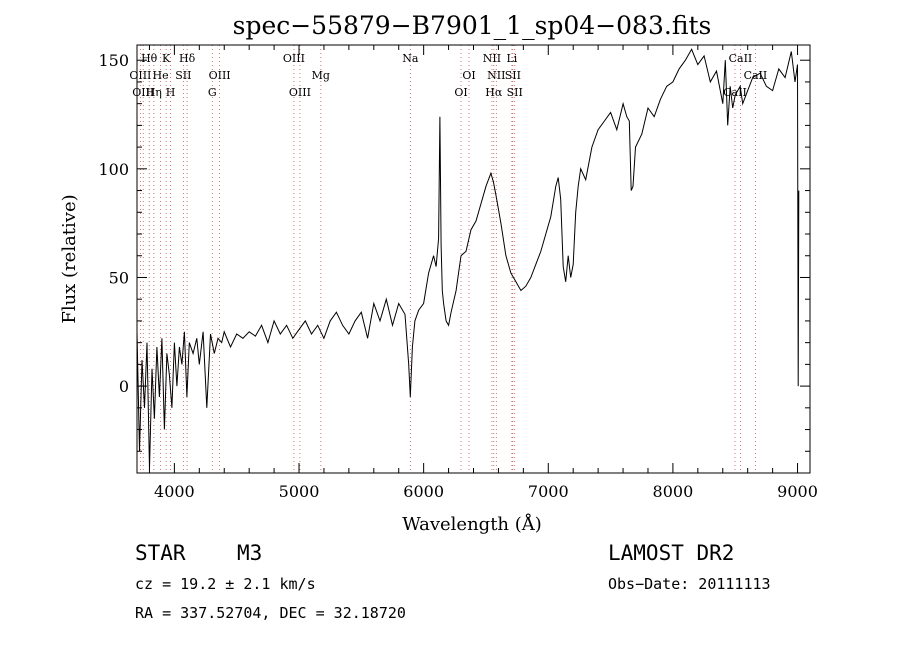 This screenshot has height=650, width=900. I want to click on survey-name: LAMOST DR2, so click(671, 553).